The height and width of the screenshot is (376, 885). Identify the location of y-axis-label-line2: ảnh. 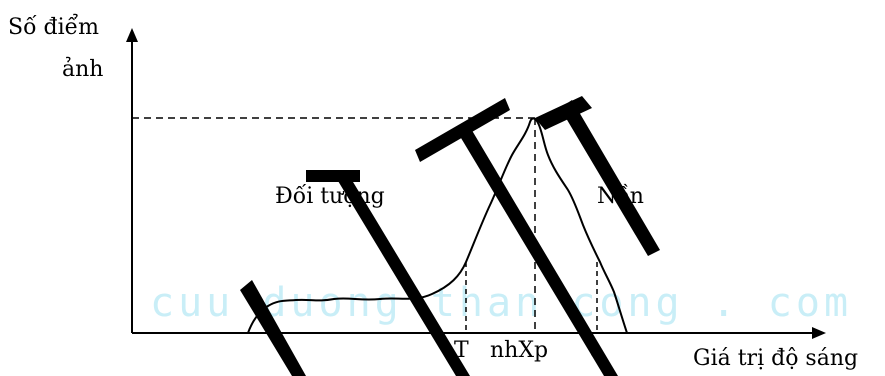
(82, 69).